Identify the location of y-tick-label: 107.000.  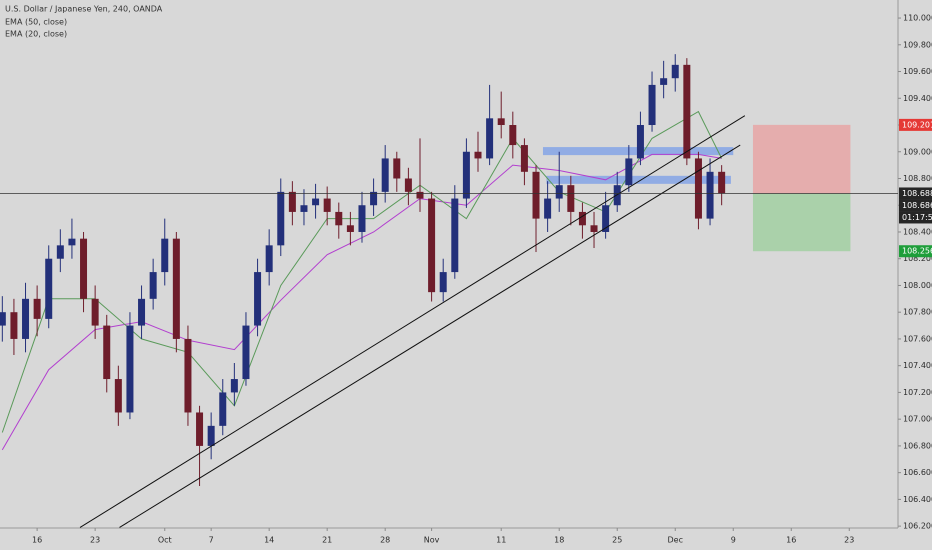
(917, 419).